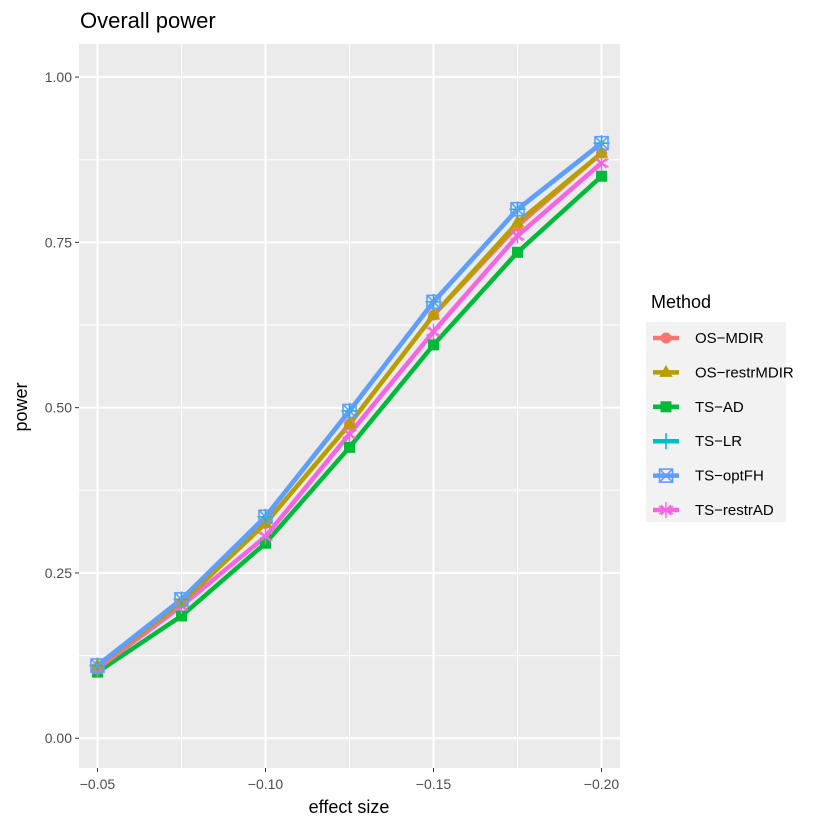 The image size is (830, 830). Describe the element at coordinates (349, 807) in the screenshot. I see `x-axis-title: effect size` at that location.